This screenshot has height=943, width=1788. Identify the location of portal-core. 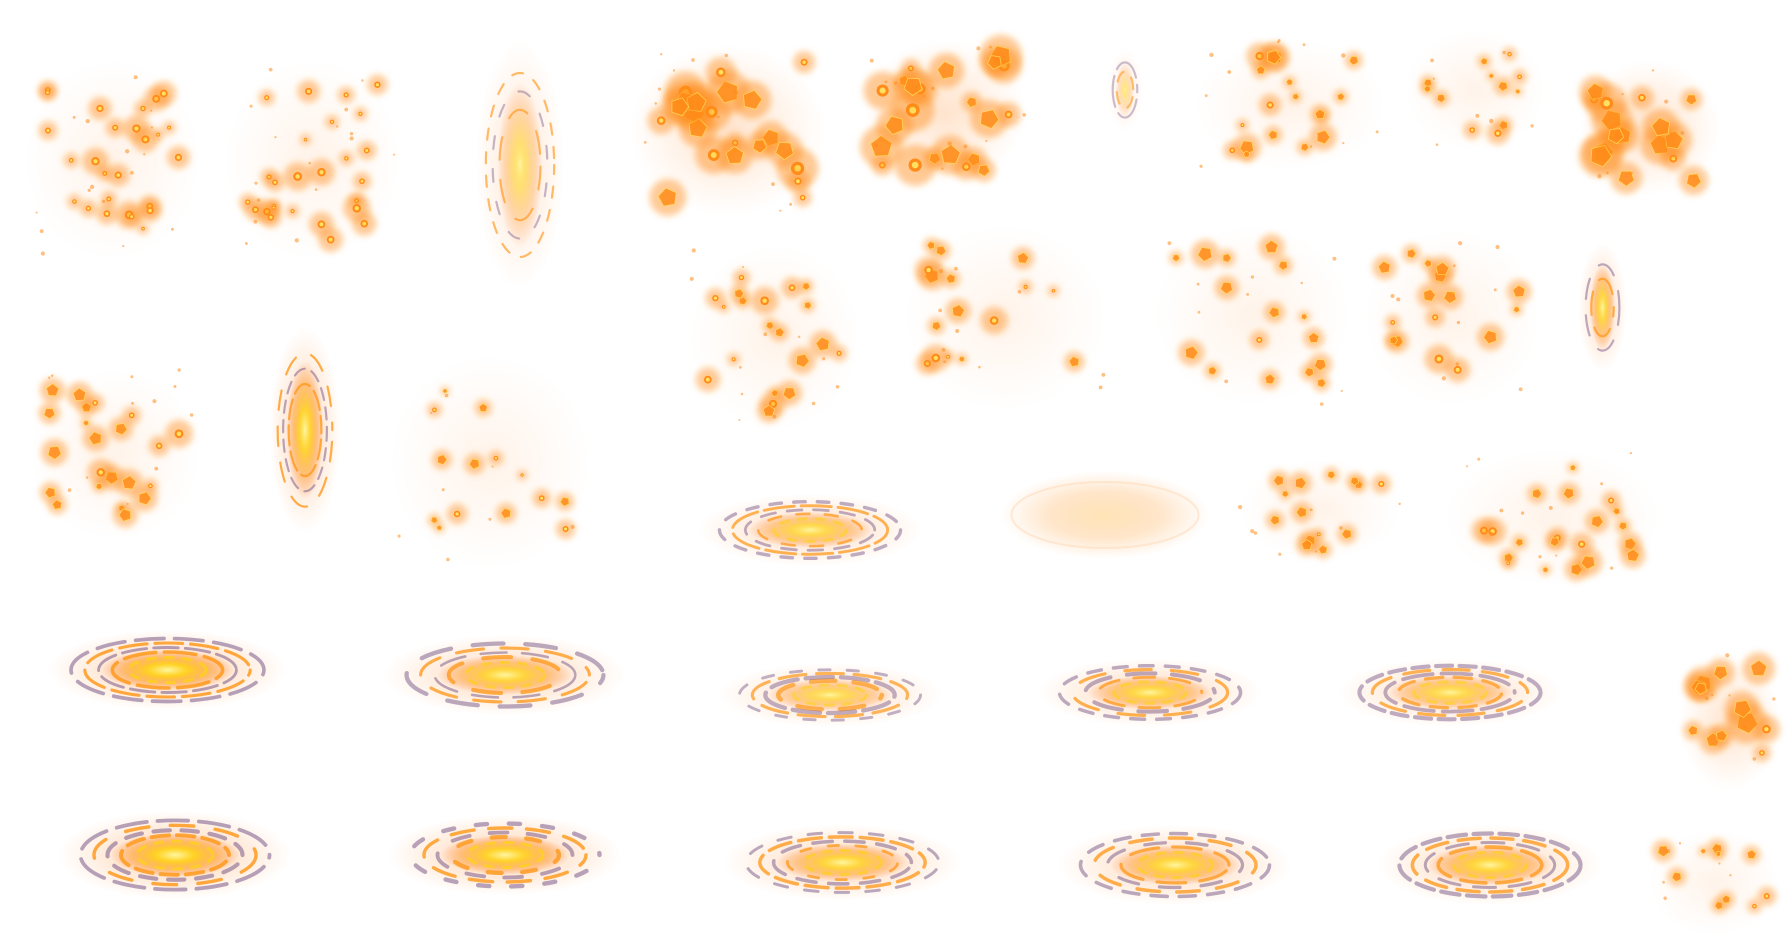
(1125, 90).